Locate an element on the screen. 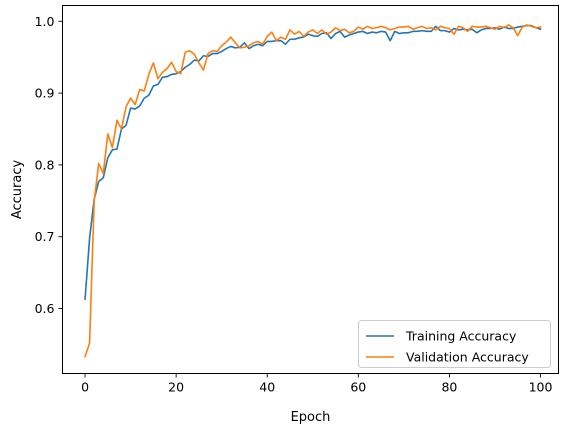  x-tick-label: 40 is located at coordinates (267, 387).